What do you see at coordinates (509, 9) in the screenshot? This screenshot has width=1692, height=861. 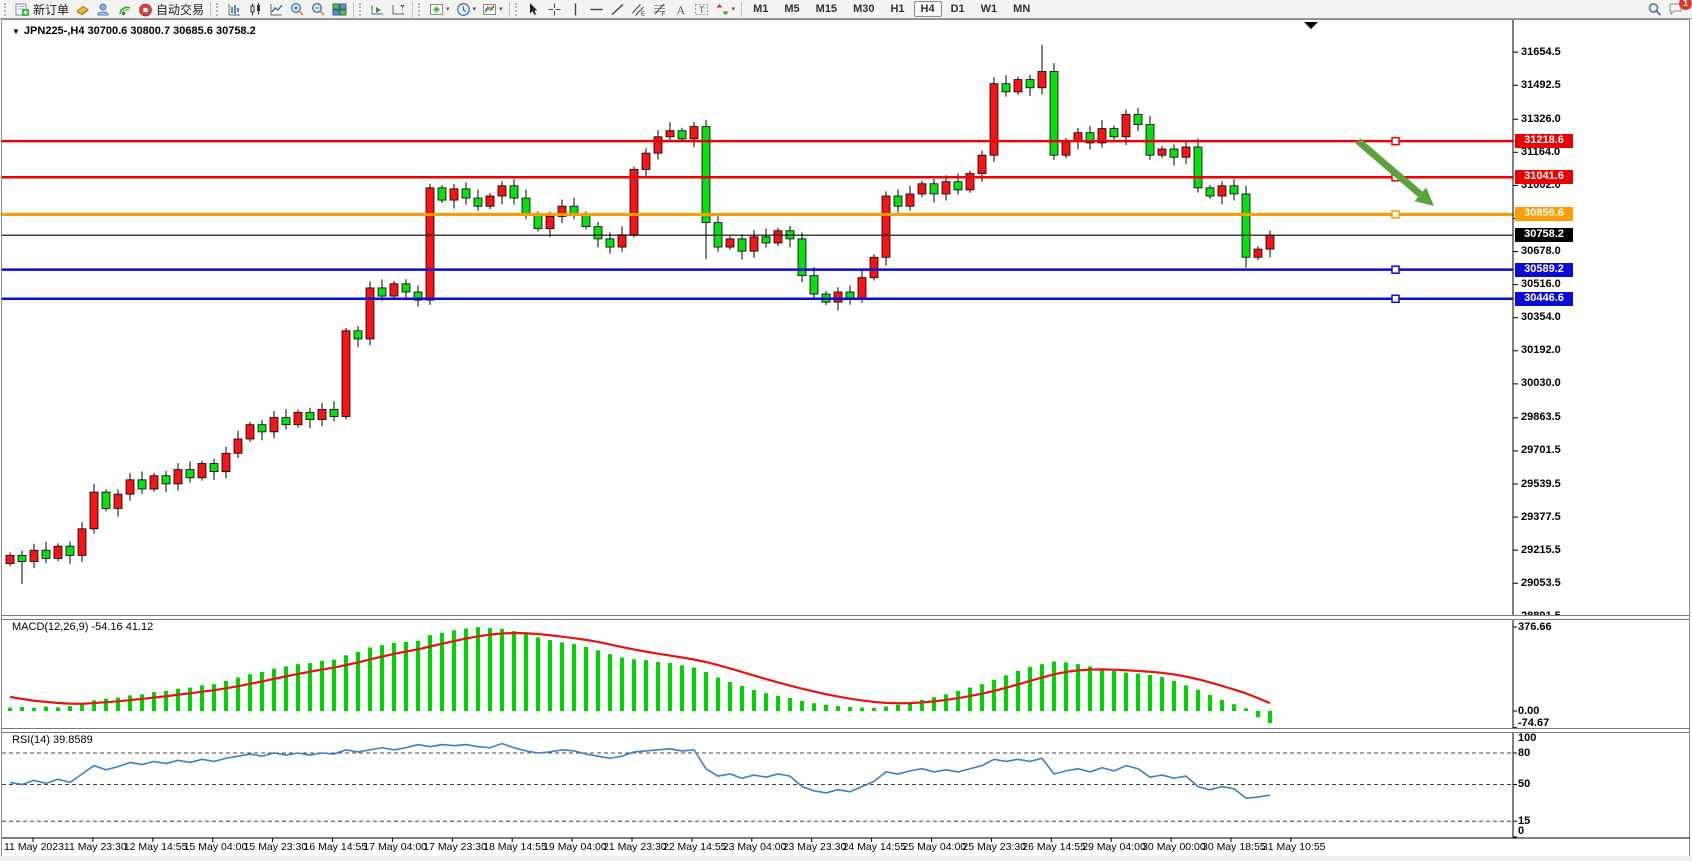 I see `toolbar-separator` at bounding box center [509, 9].